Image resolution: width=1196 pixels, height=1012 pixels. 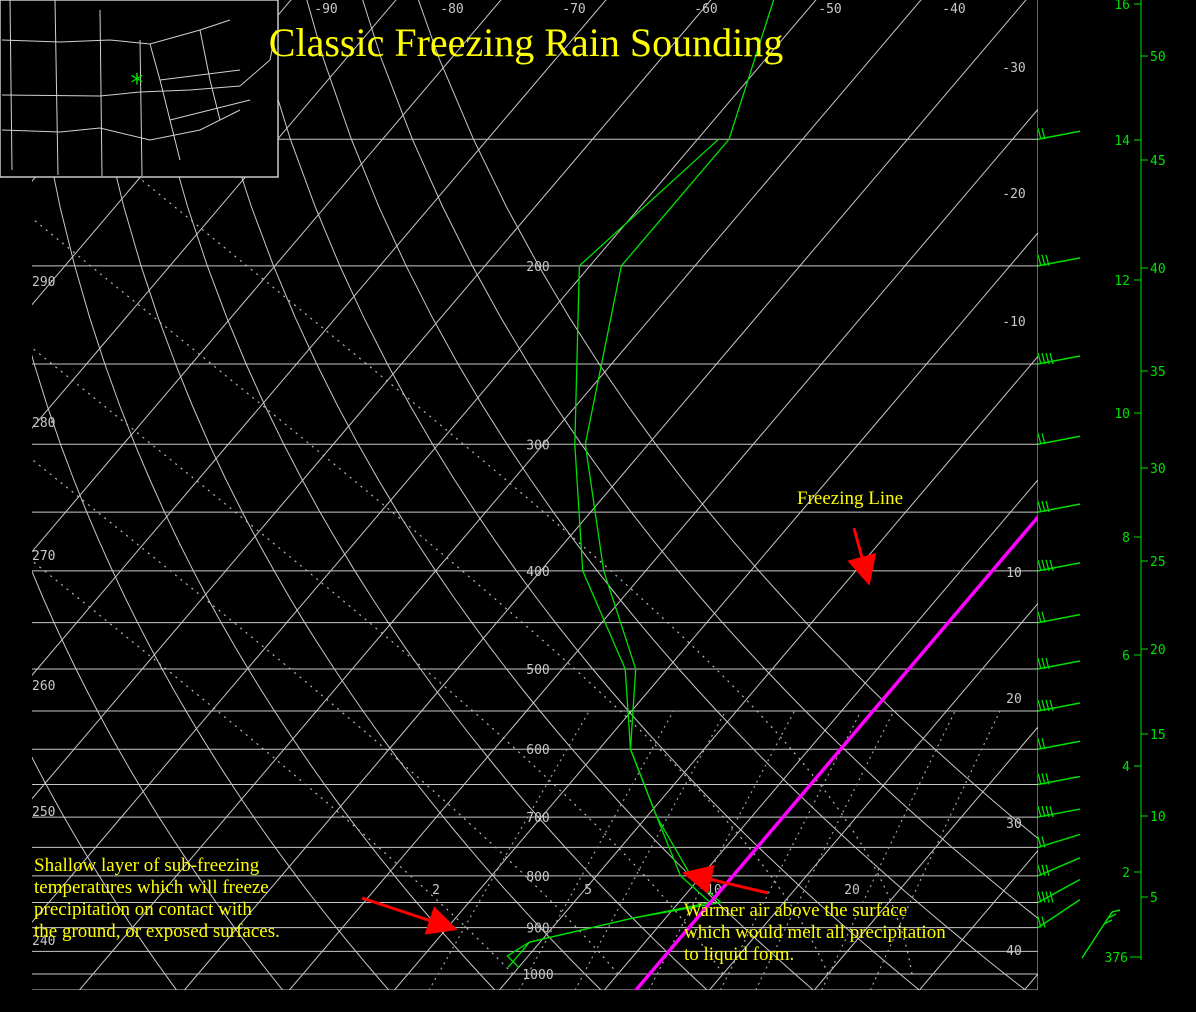 I want to click on isotherm-top-label: -40, so click(x=953, y=9).